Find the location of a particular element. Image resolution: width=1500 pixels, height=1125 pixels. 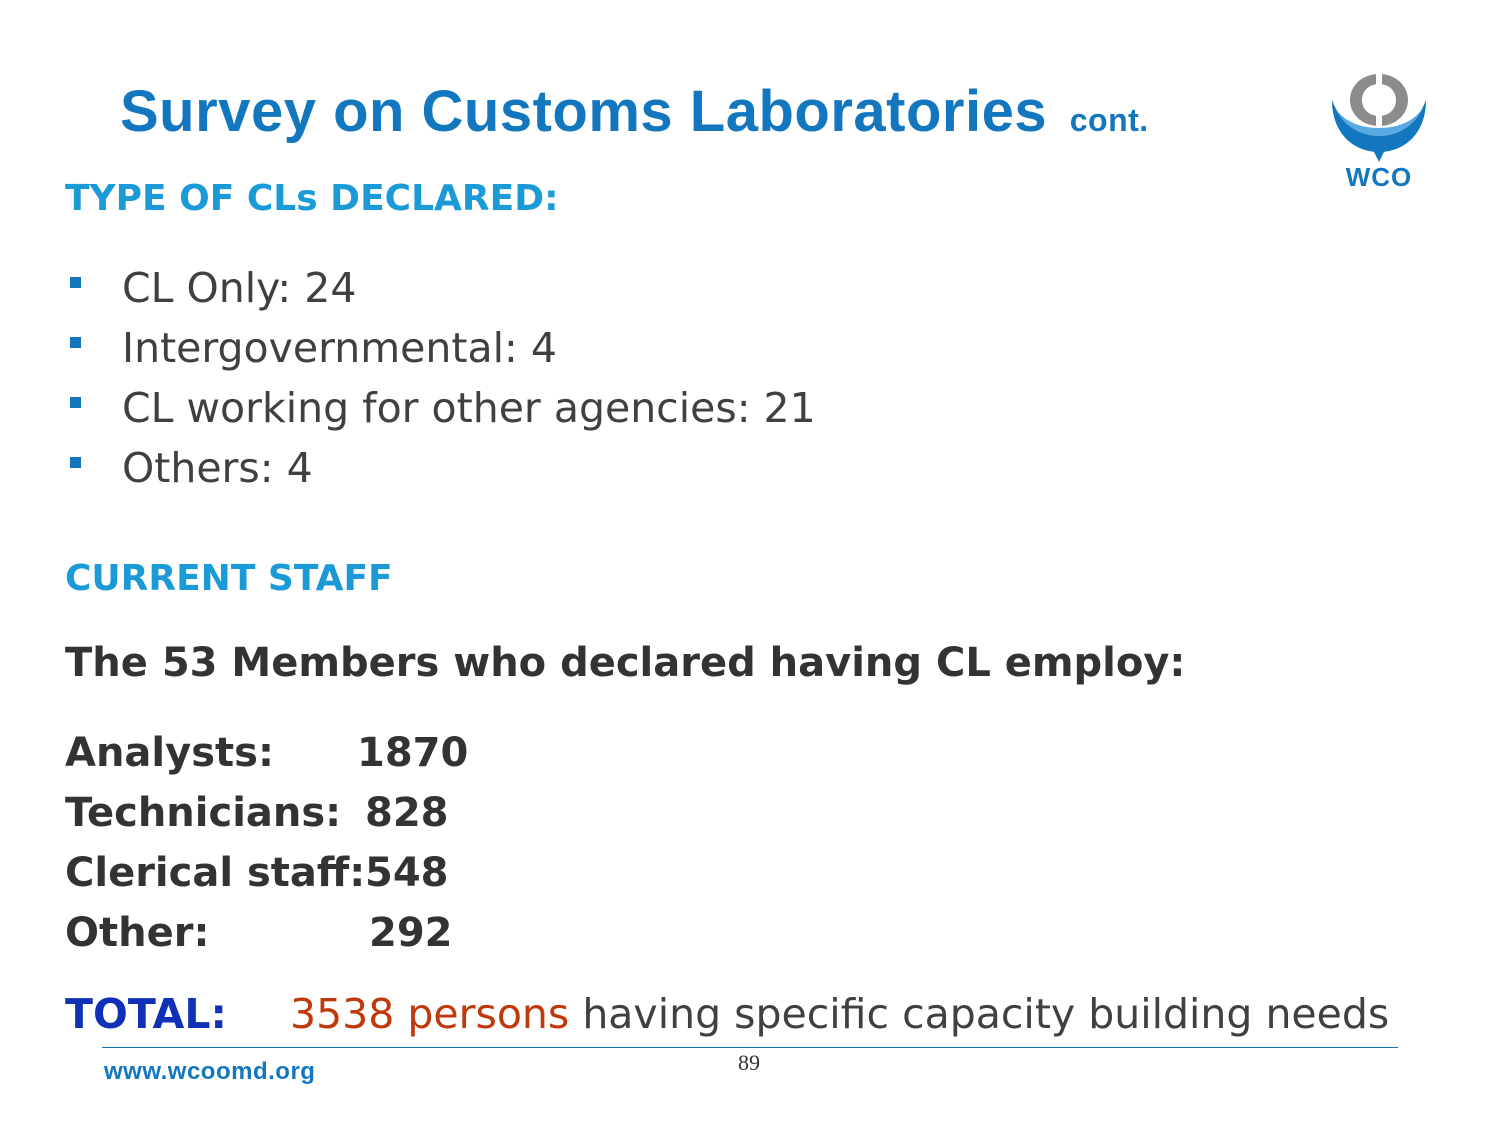

list-item-label: Intergovernmental: 4 is located at coordinates (339, 348).